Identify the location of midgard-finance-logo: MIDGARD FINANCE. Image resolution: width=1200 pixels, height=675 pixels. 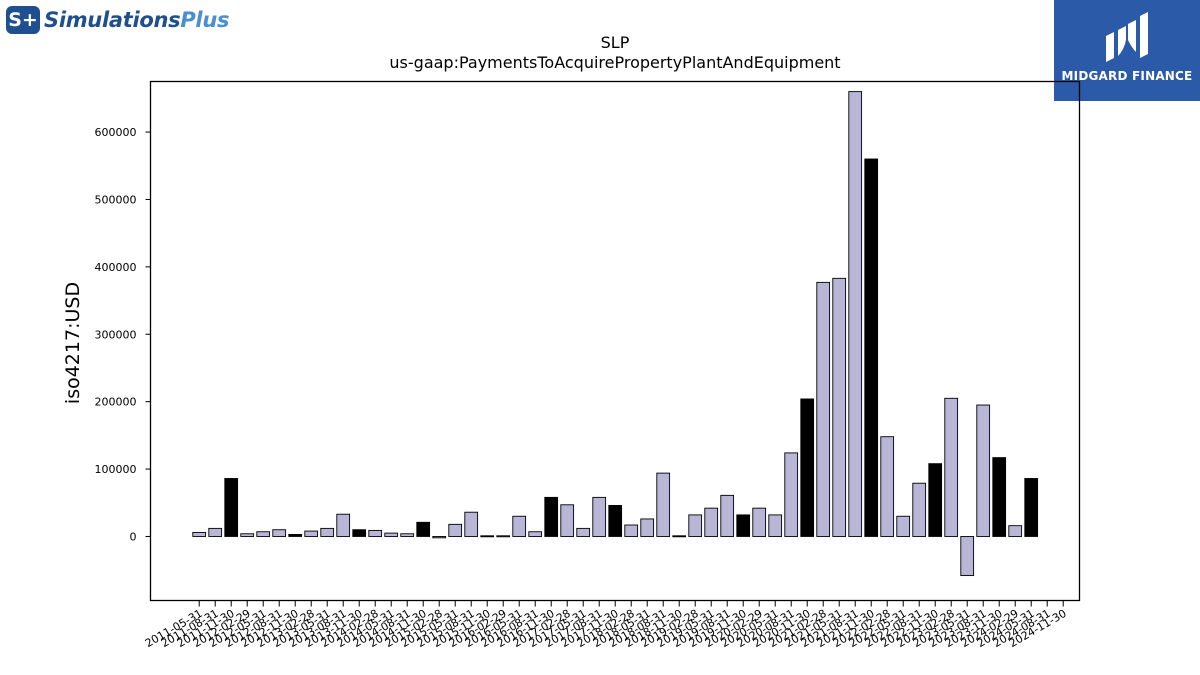
(1127, 50).